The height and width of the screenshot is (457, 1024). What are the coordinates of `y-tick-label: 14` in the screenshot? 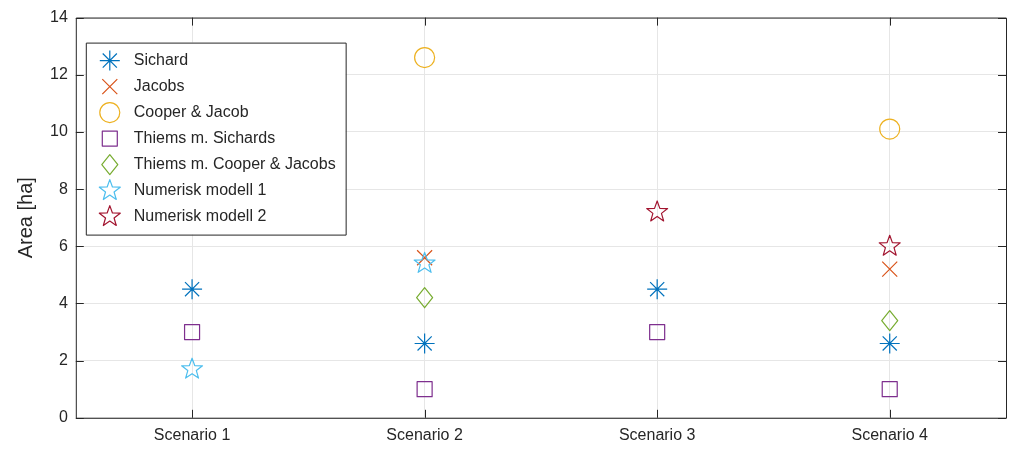 It's located at (59, 17).